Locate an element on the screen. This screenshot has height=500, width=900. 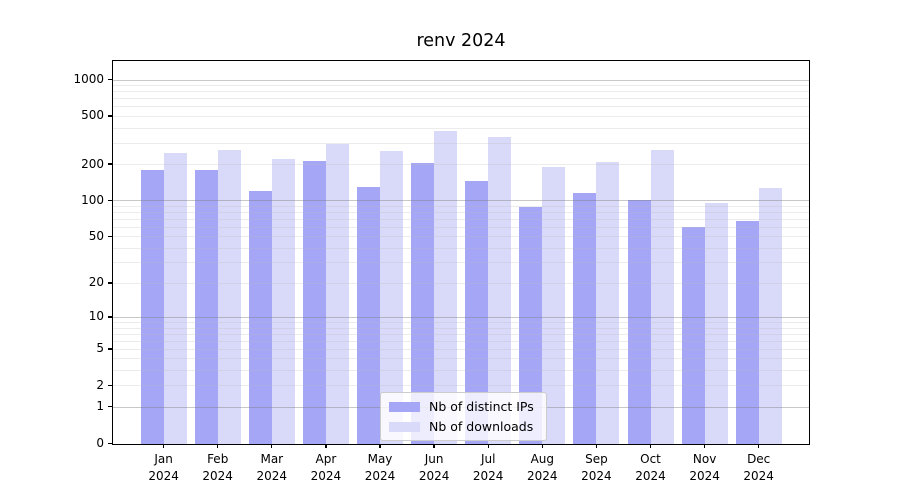
y-tick-label: 500 is located at coordinates (92, 115).